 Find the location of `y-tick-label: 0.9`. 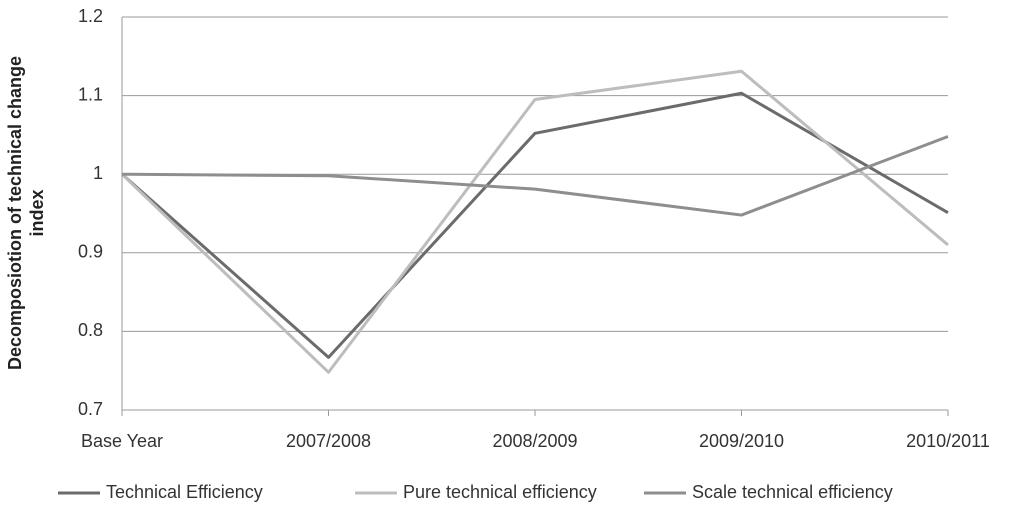

y-tick-label: 0.9 is located at coordinates (90, 252).